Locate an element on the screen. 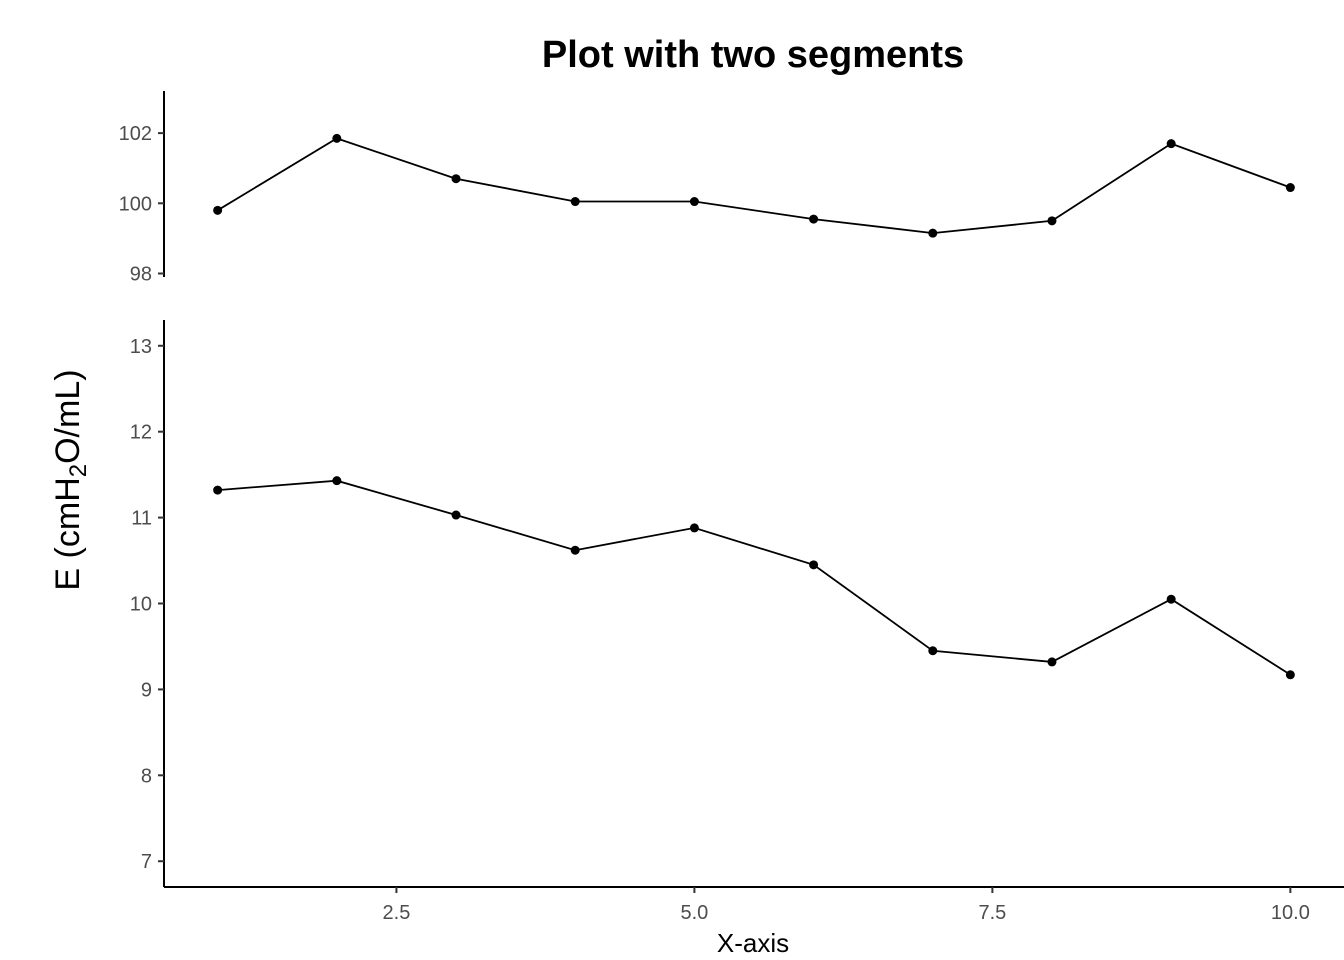 The image size is (1344, 960). upper-y-tick-label: 100 is located at coordinates (135, 204).